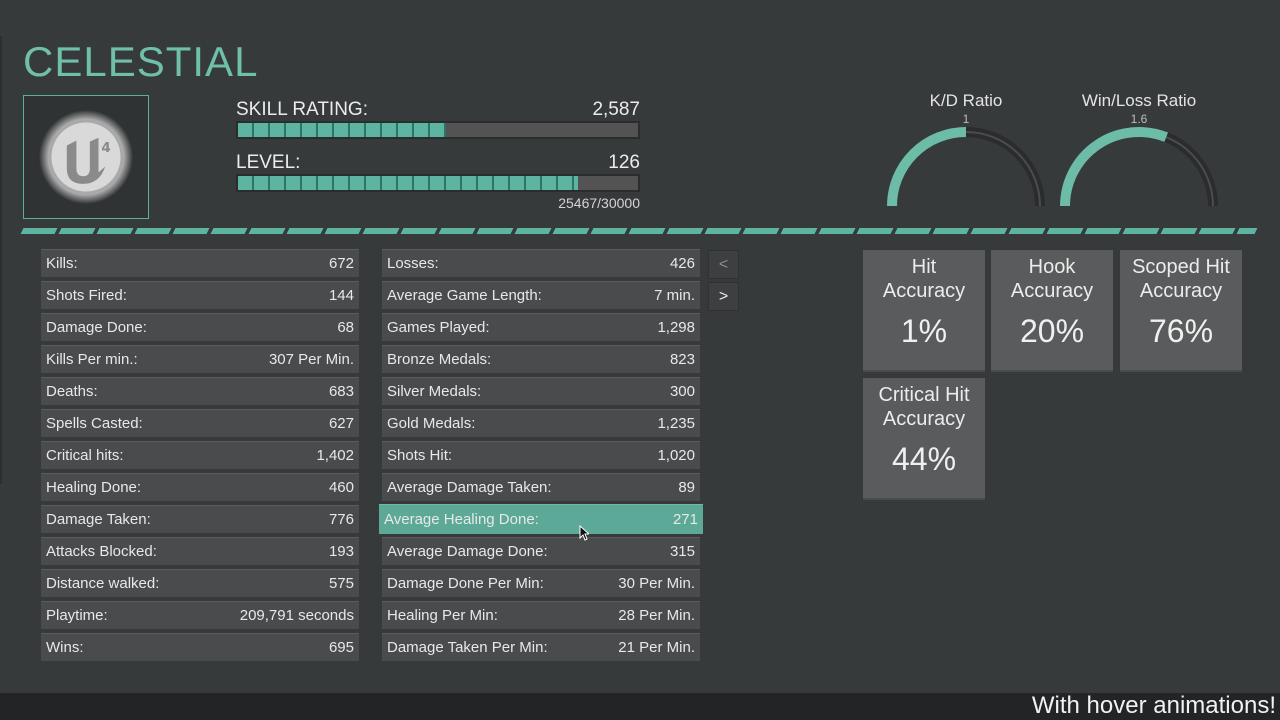 The height and width of the screenshot is (720, 1280). Describe the element at coordinates (200, 615) in the screenshot. I see `stat-row: Playtime: 209,791 seconds` at that location.